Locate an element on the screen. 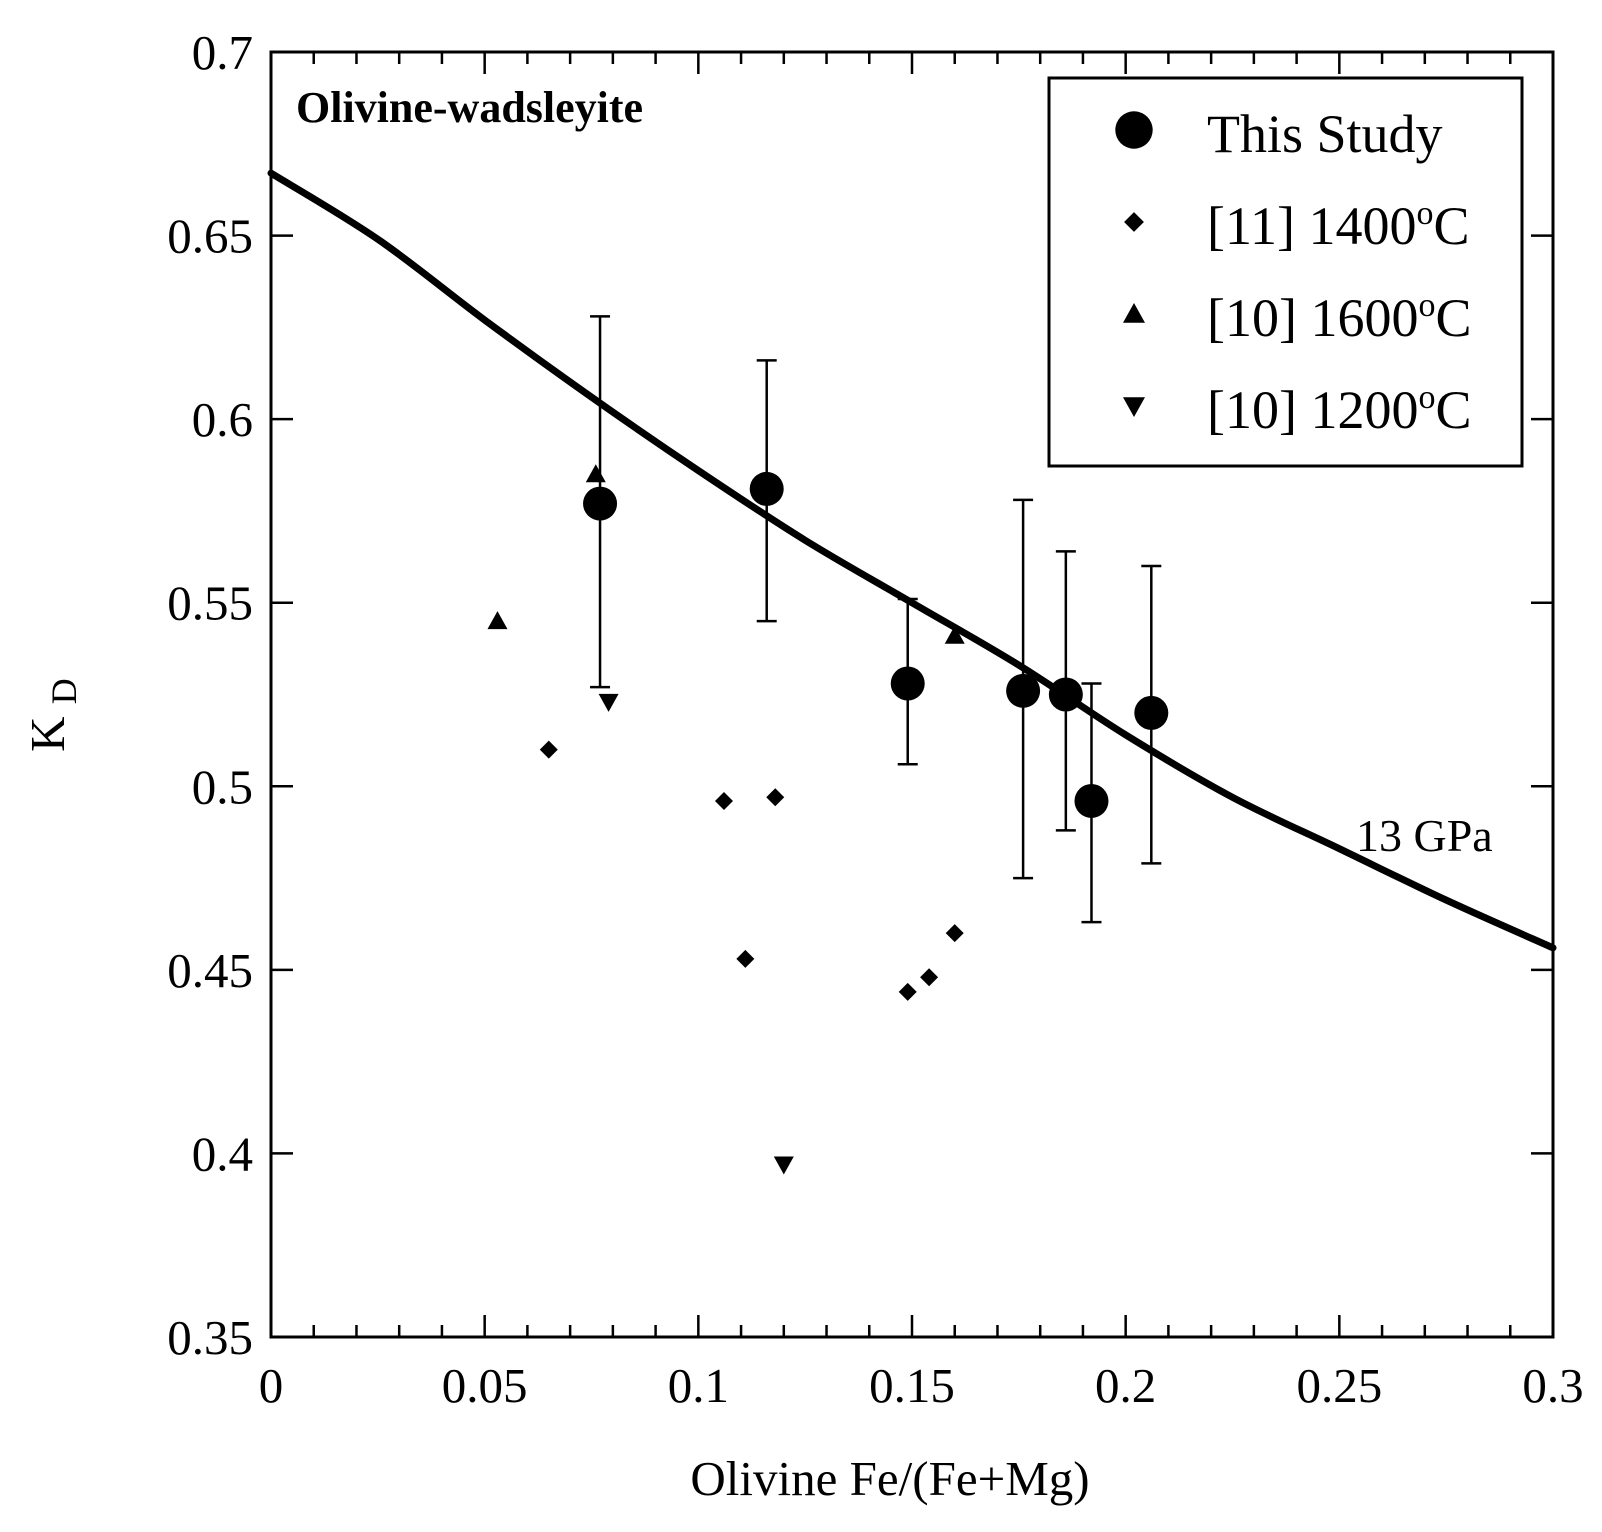 The image size is (1602, 1532). x-axis-label: Olivine Fe/(Fe+Mg) is located at coordinates (889, 1478).